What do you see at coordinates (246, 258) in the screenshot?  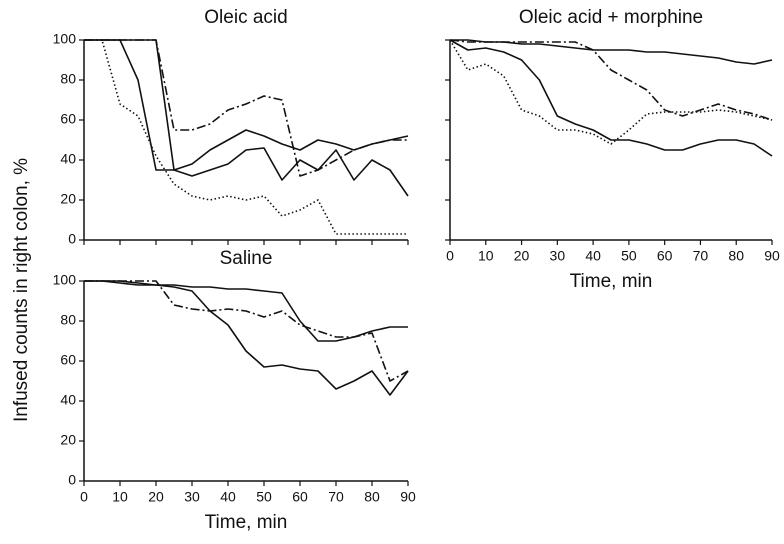 I see `chart-title: Saline` at bounding box center [246, 258].